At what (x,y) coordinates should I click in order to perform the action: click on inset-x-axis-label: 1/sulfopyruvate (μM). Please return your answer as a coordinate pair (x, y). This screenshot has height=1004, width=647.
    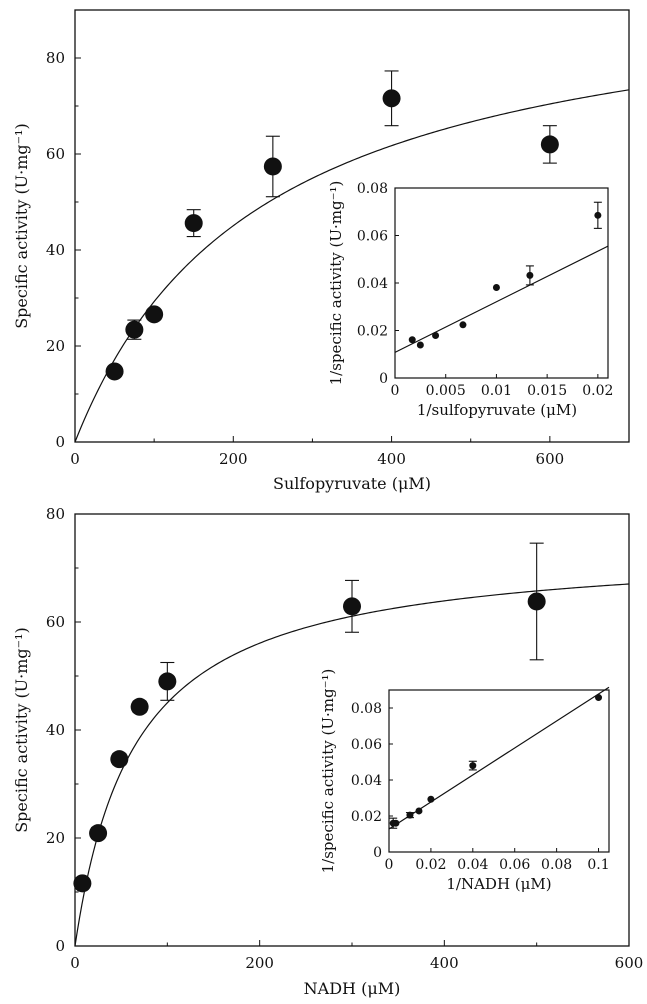
    Looking at the image, I should click on (497, 410).